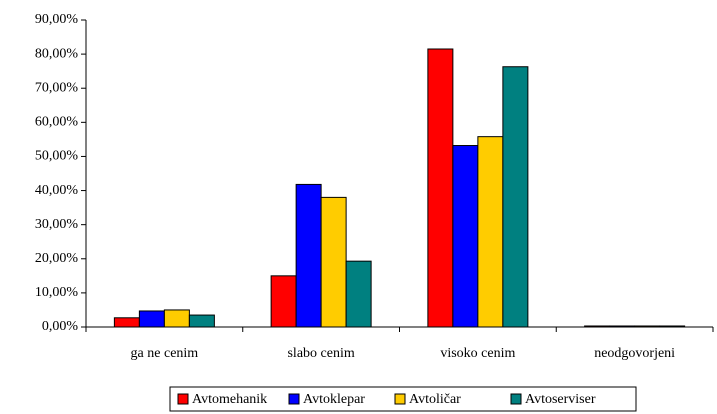 This screenshot has width=717, height=414. What do you see at coordinates (57, 19) in the screenshot?
I see `y-tick-label: 90,00%` at bounding box center [57, 19].